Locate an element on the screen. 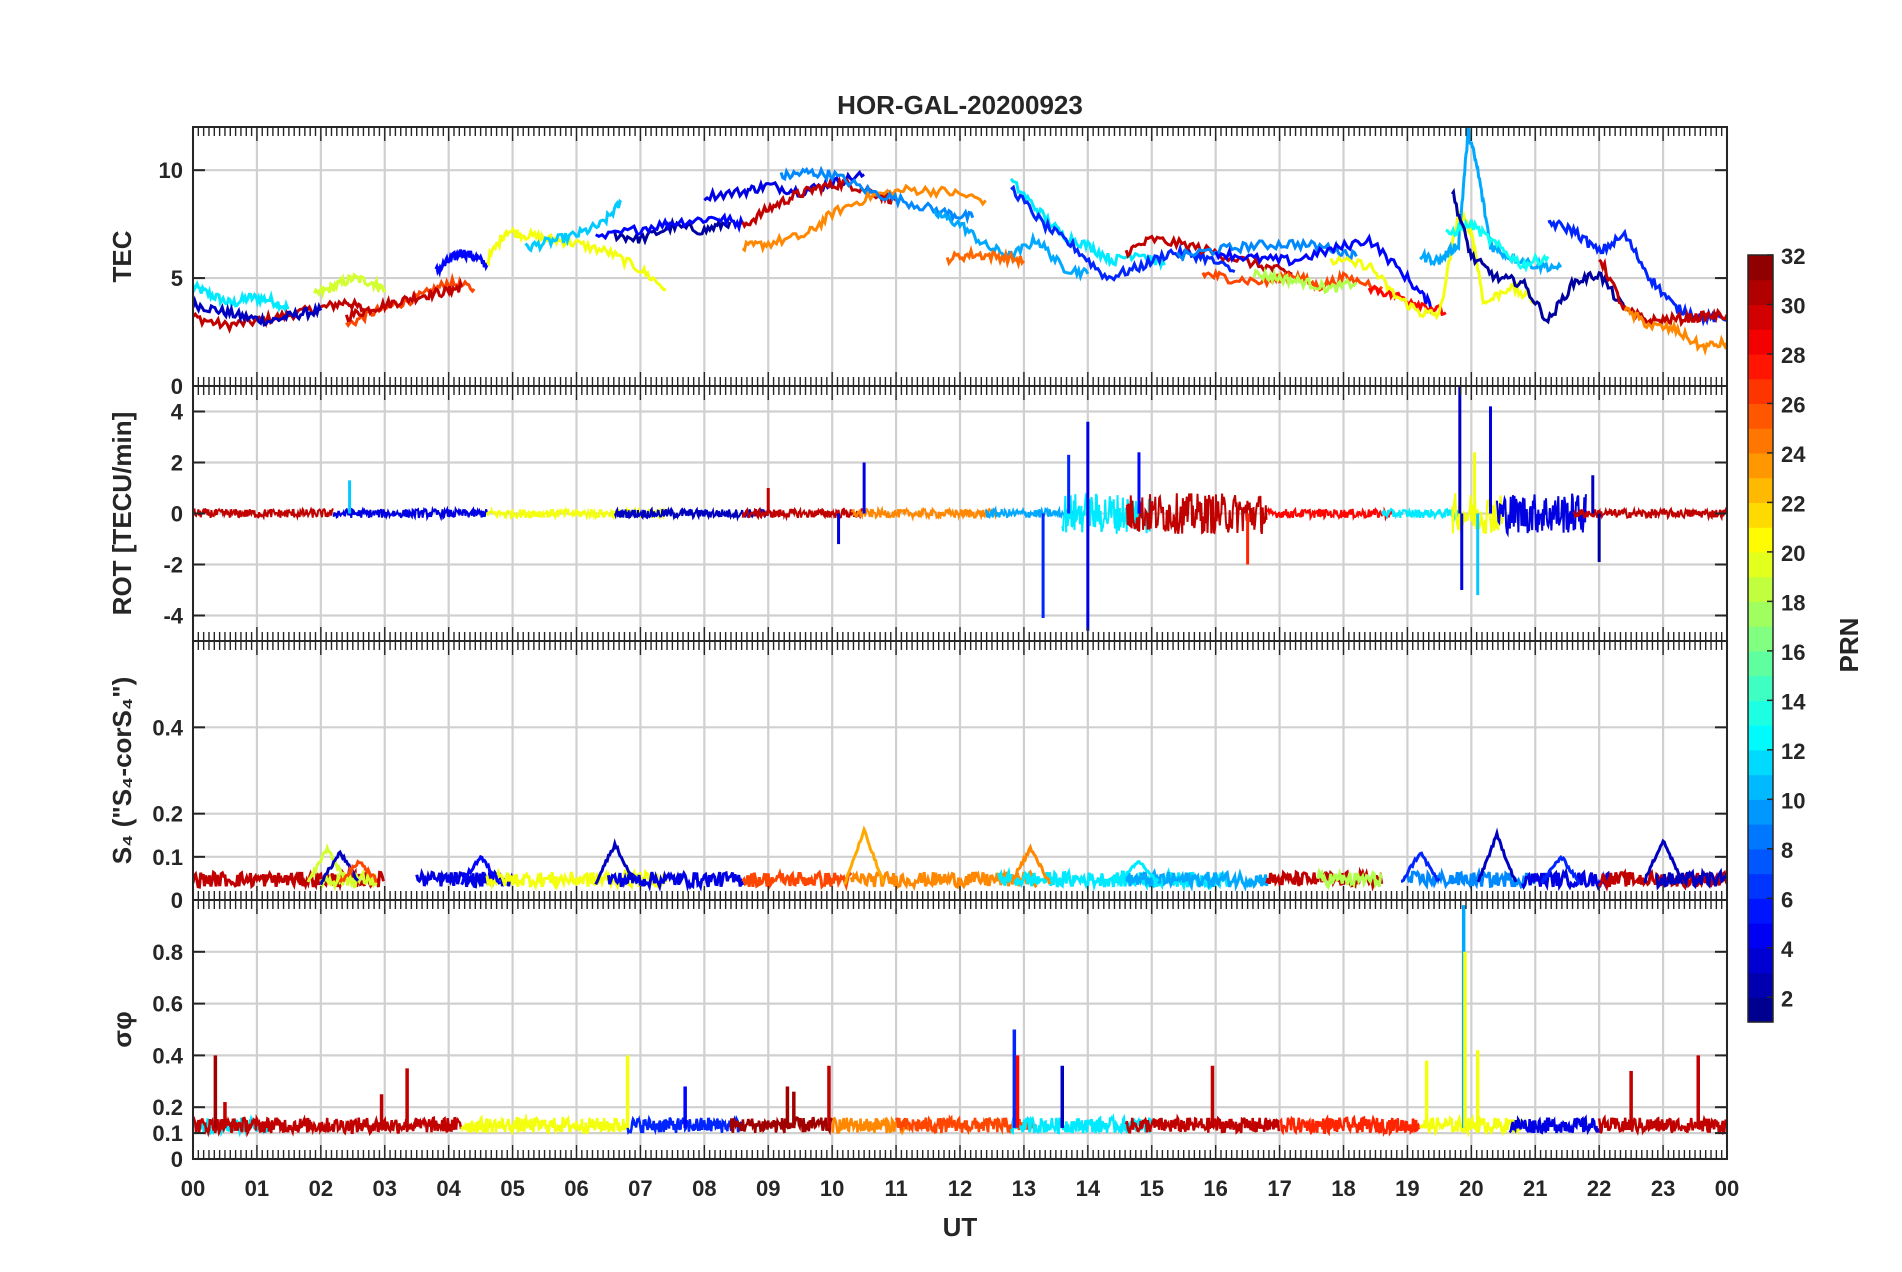 This screenshot has height=1272, width=1902. colorbar-tick-label: 14 is located at coordinates (1793, 701).